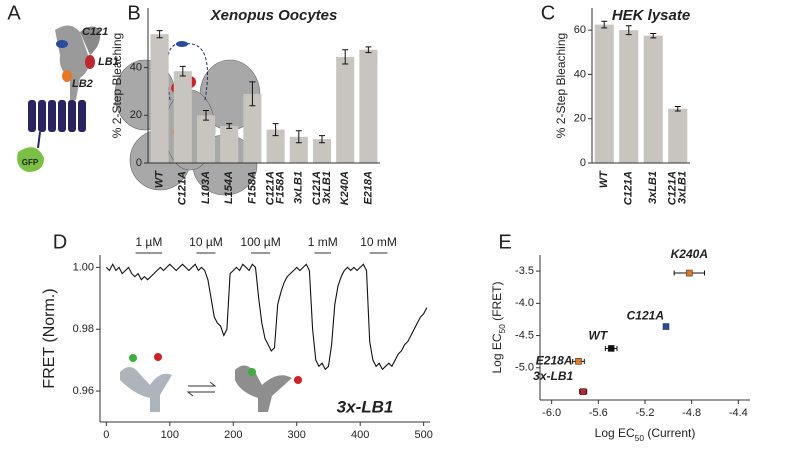 Image resolution: width=800 pixels, height=453 pixels. I want to click on point-label: E218A, so click(554, 361).